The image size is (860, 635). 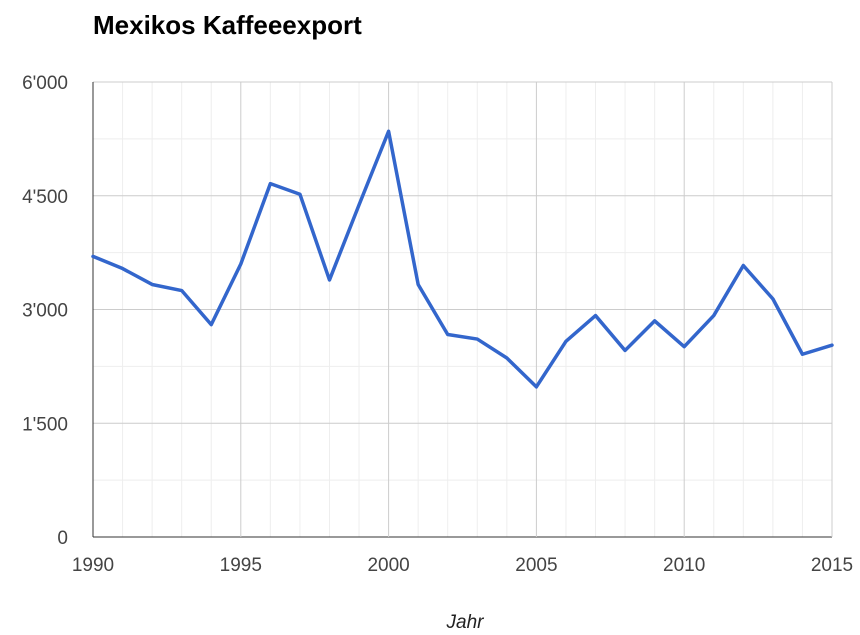 What do you see at coordinates (241, 565) in the screenshot?
I see `x-tick-label: 1995` at bounding box center [241, 565].